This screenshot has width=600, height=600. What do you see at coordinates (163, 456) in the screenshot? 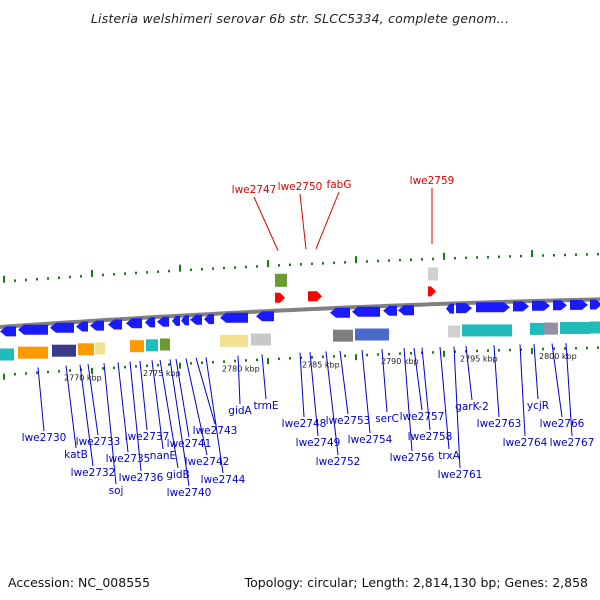
I see `gene-label: nanE` at bounding box center [163, 456].